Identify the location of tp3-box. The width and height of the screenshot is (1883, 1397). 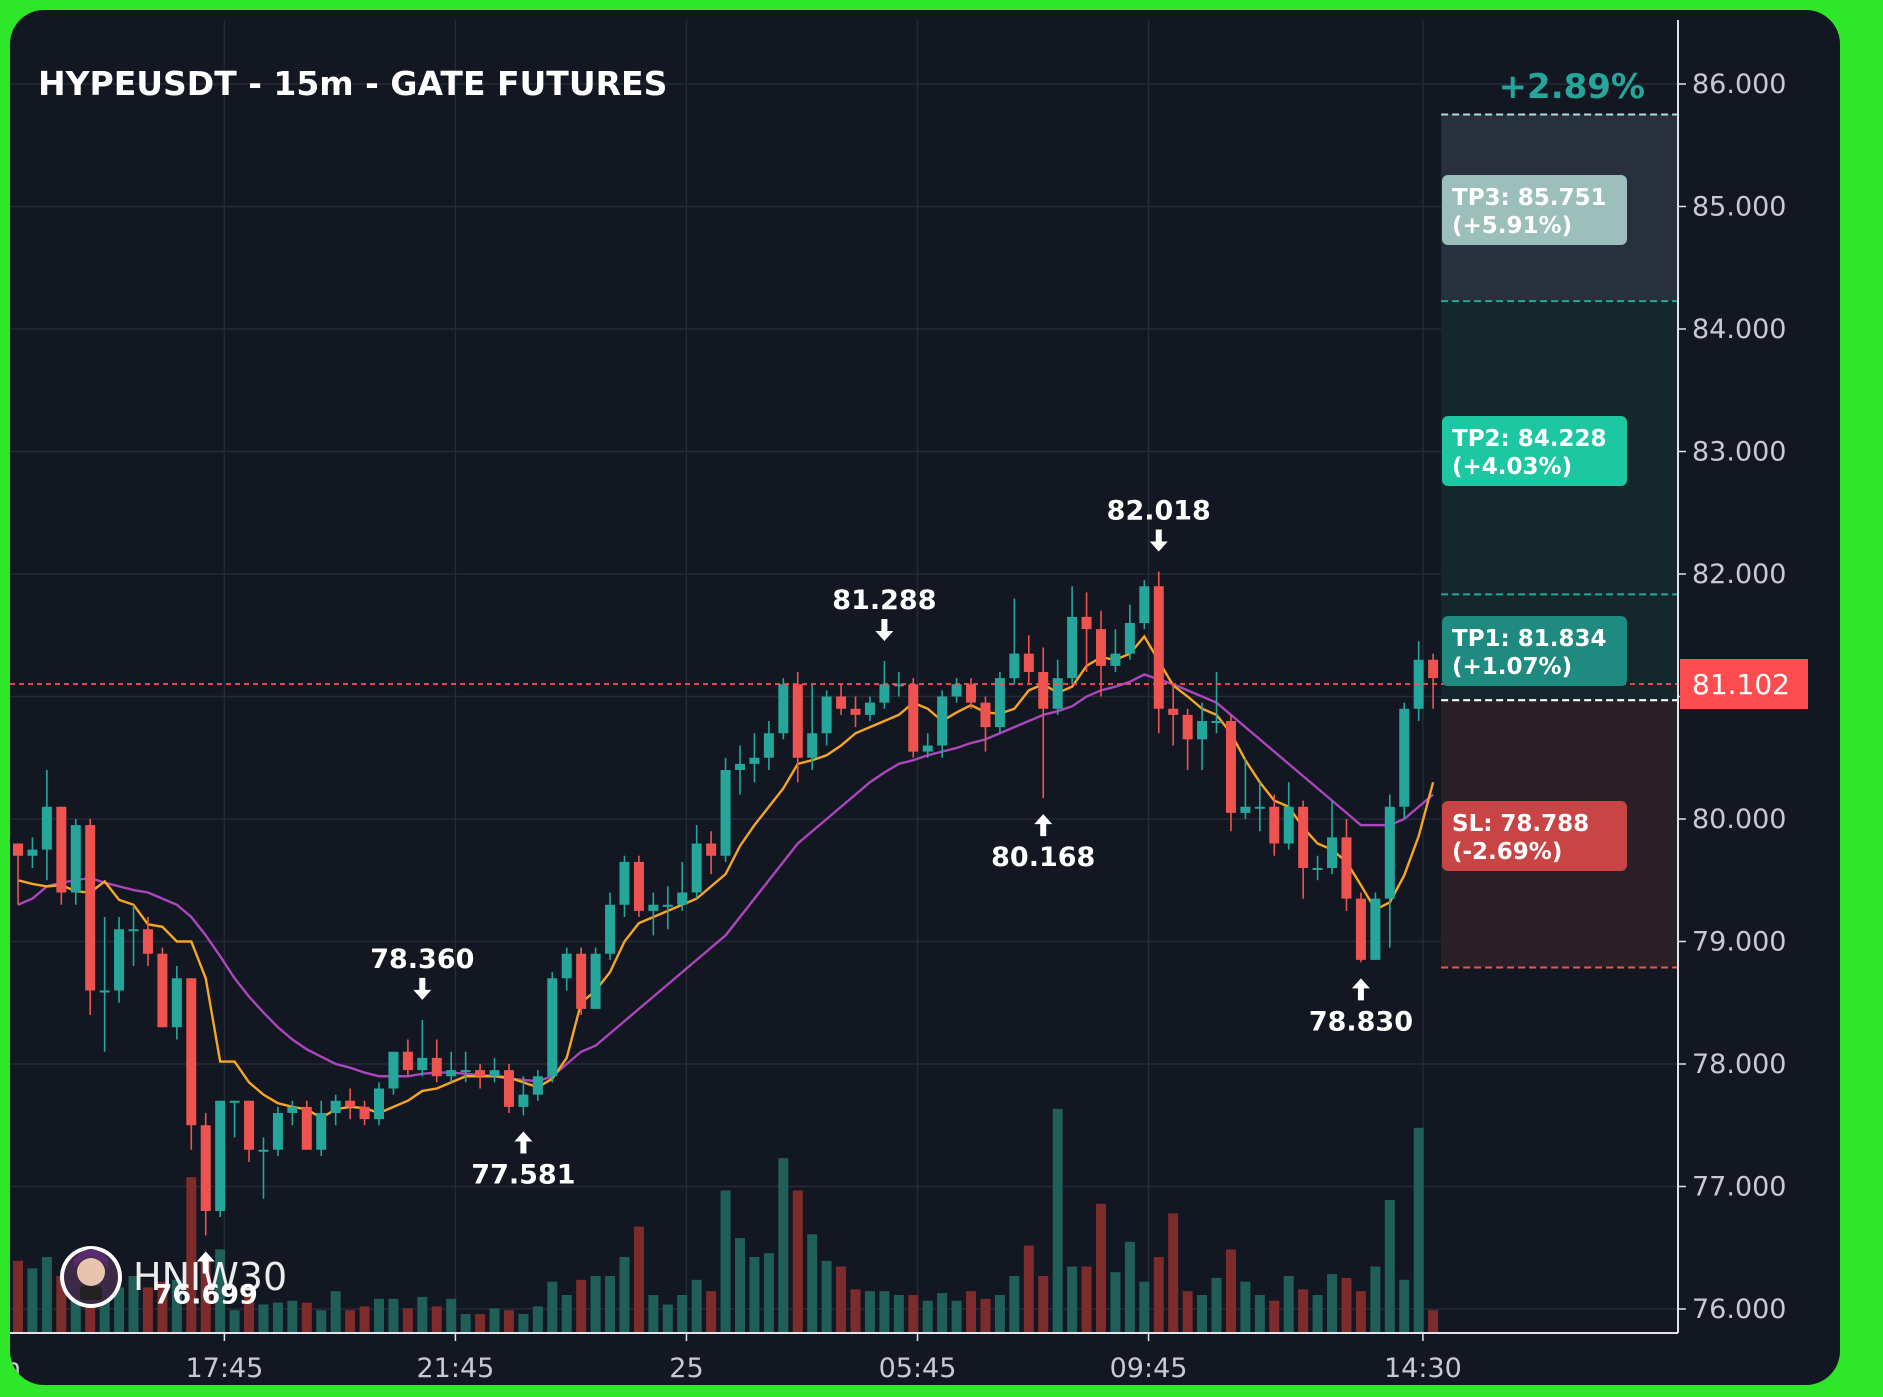
(1534, 210).